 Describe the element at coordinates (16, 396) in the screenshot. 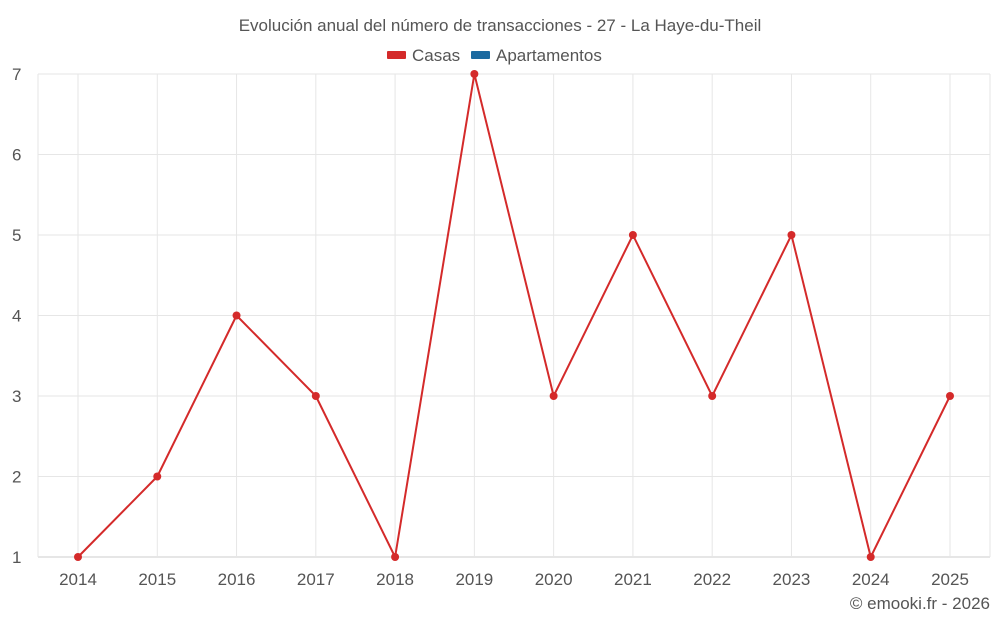

I see `y-tick-label: 3` at that location.